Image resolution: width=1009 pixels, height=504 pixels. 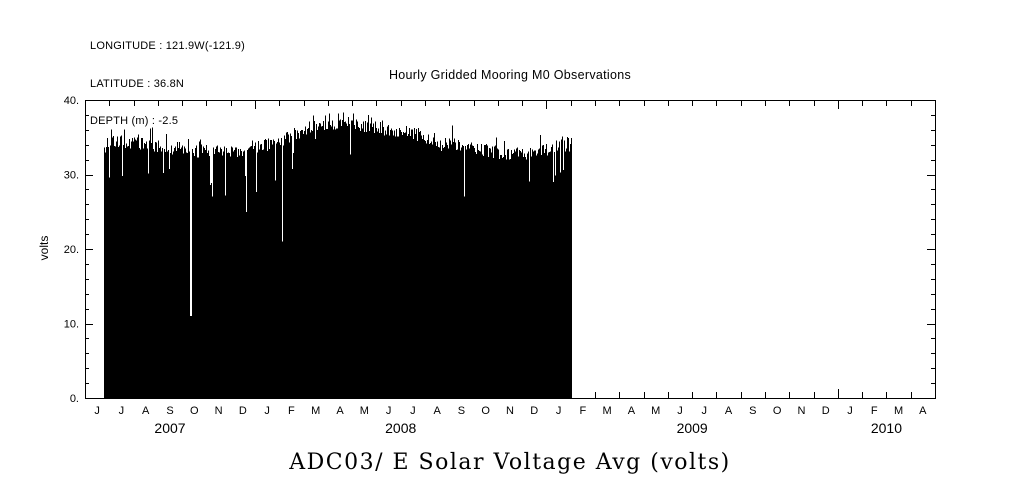 What do you see at coordinates (692, 428) in the screenshot?
I see `x-year-label: 2009` at bounding box center [692, 428].